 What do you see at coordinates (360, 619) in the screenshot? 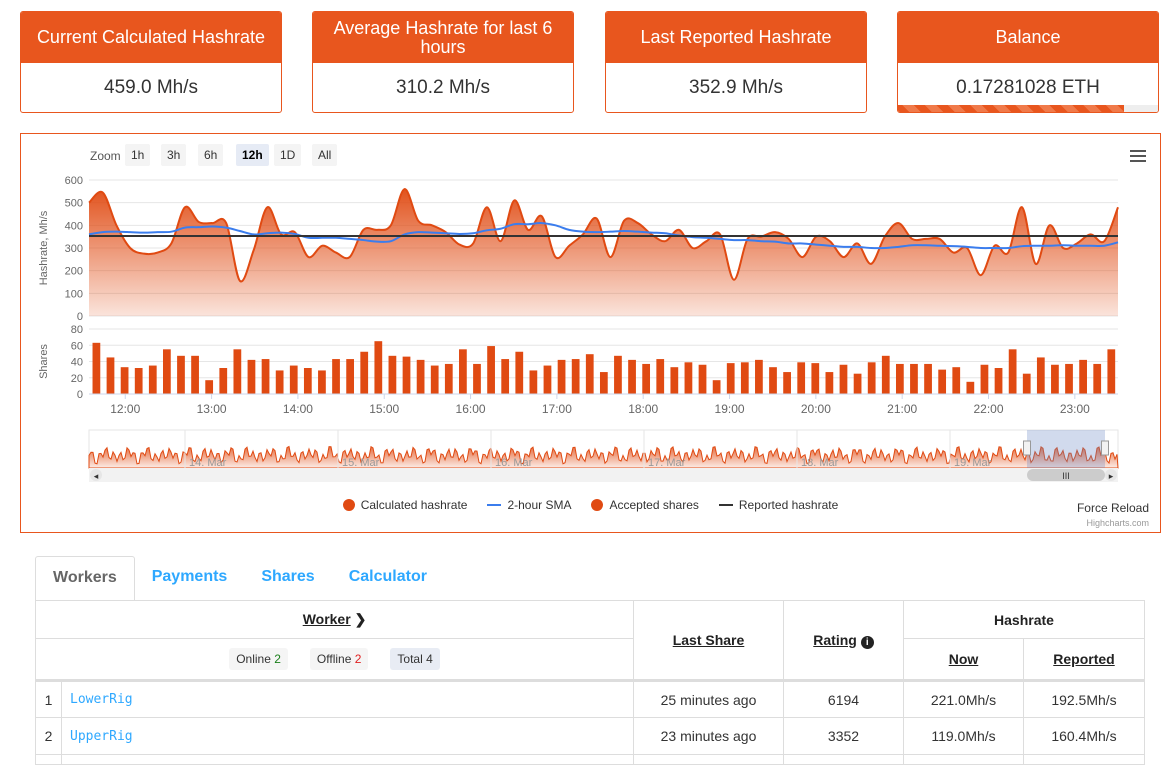
I see `chevron-down-icon: ❯` at bounding box center [360, 619].